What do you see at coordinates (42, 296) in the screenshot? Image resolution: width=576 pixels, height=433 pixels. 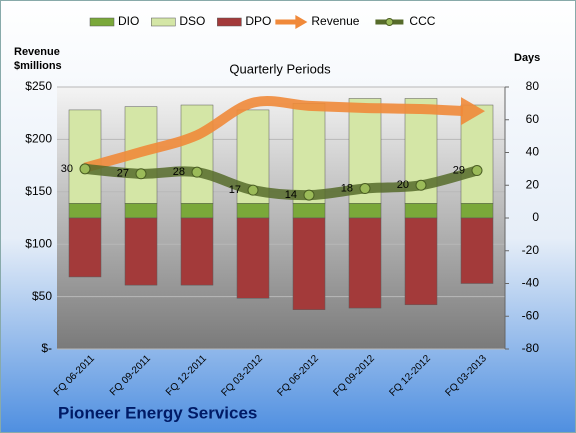 I see `y-tick-label: $50` at bounding box center [42, 296].